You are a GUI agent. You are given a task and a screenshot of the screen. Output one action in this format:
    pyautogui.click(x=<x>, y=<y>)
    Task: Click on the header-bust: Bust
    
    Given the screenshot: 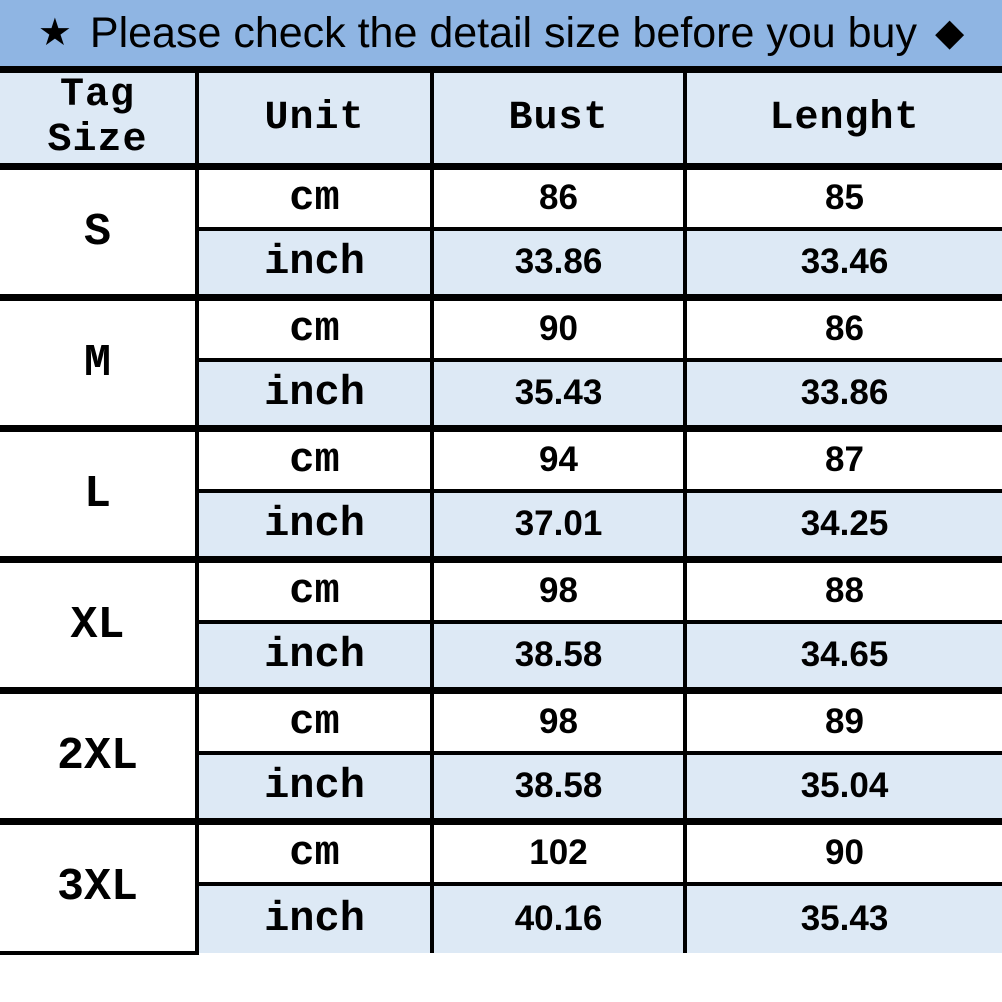 What is the action you would take?
    pyautogui.click(x=558, y=118)
    